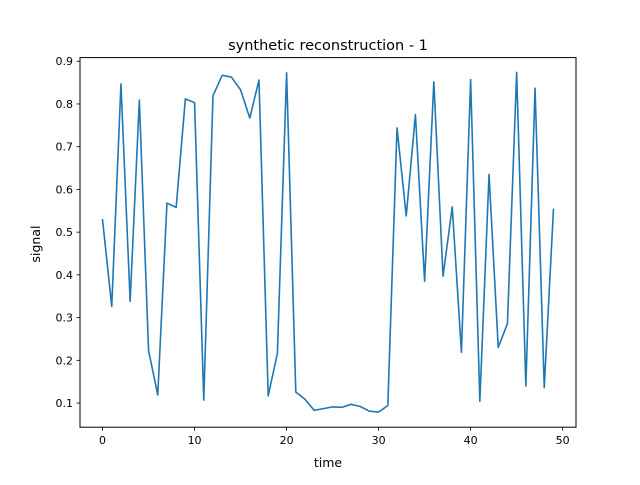 The height and width of the screenshot is (485, 640). What do you see at coordinates (65, 403) in the screenshot?
I see `y-tick-label: 0.1` at bounding box center [65, 403].